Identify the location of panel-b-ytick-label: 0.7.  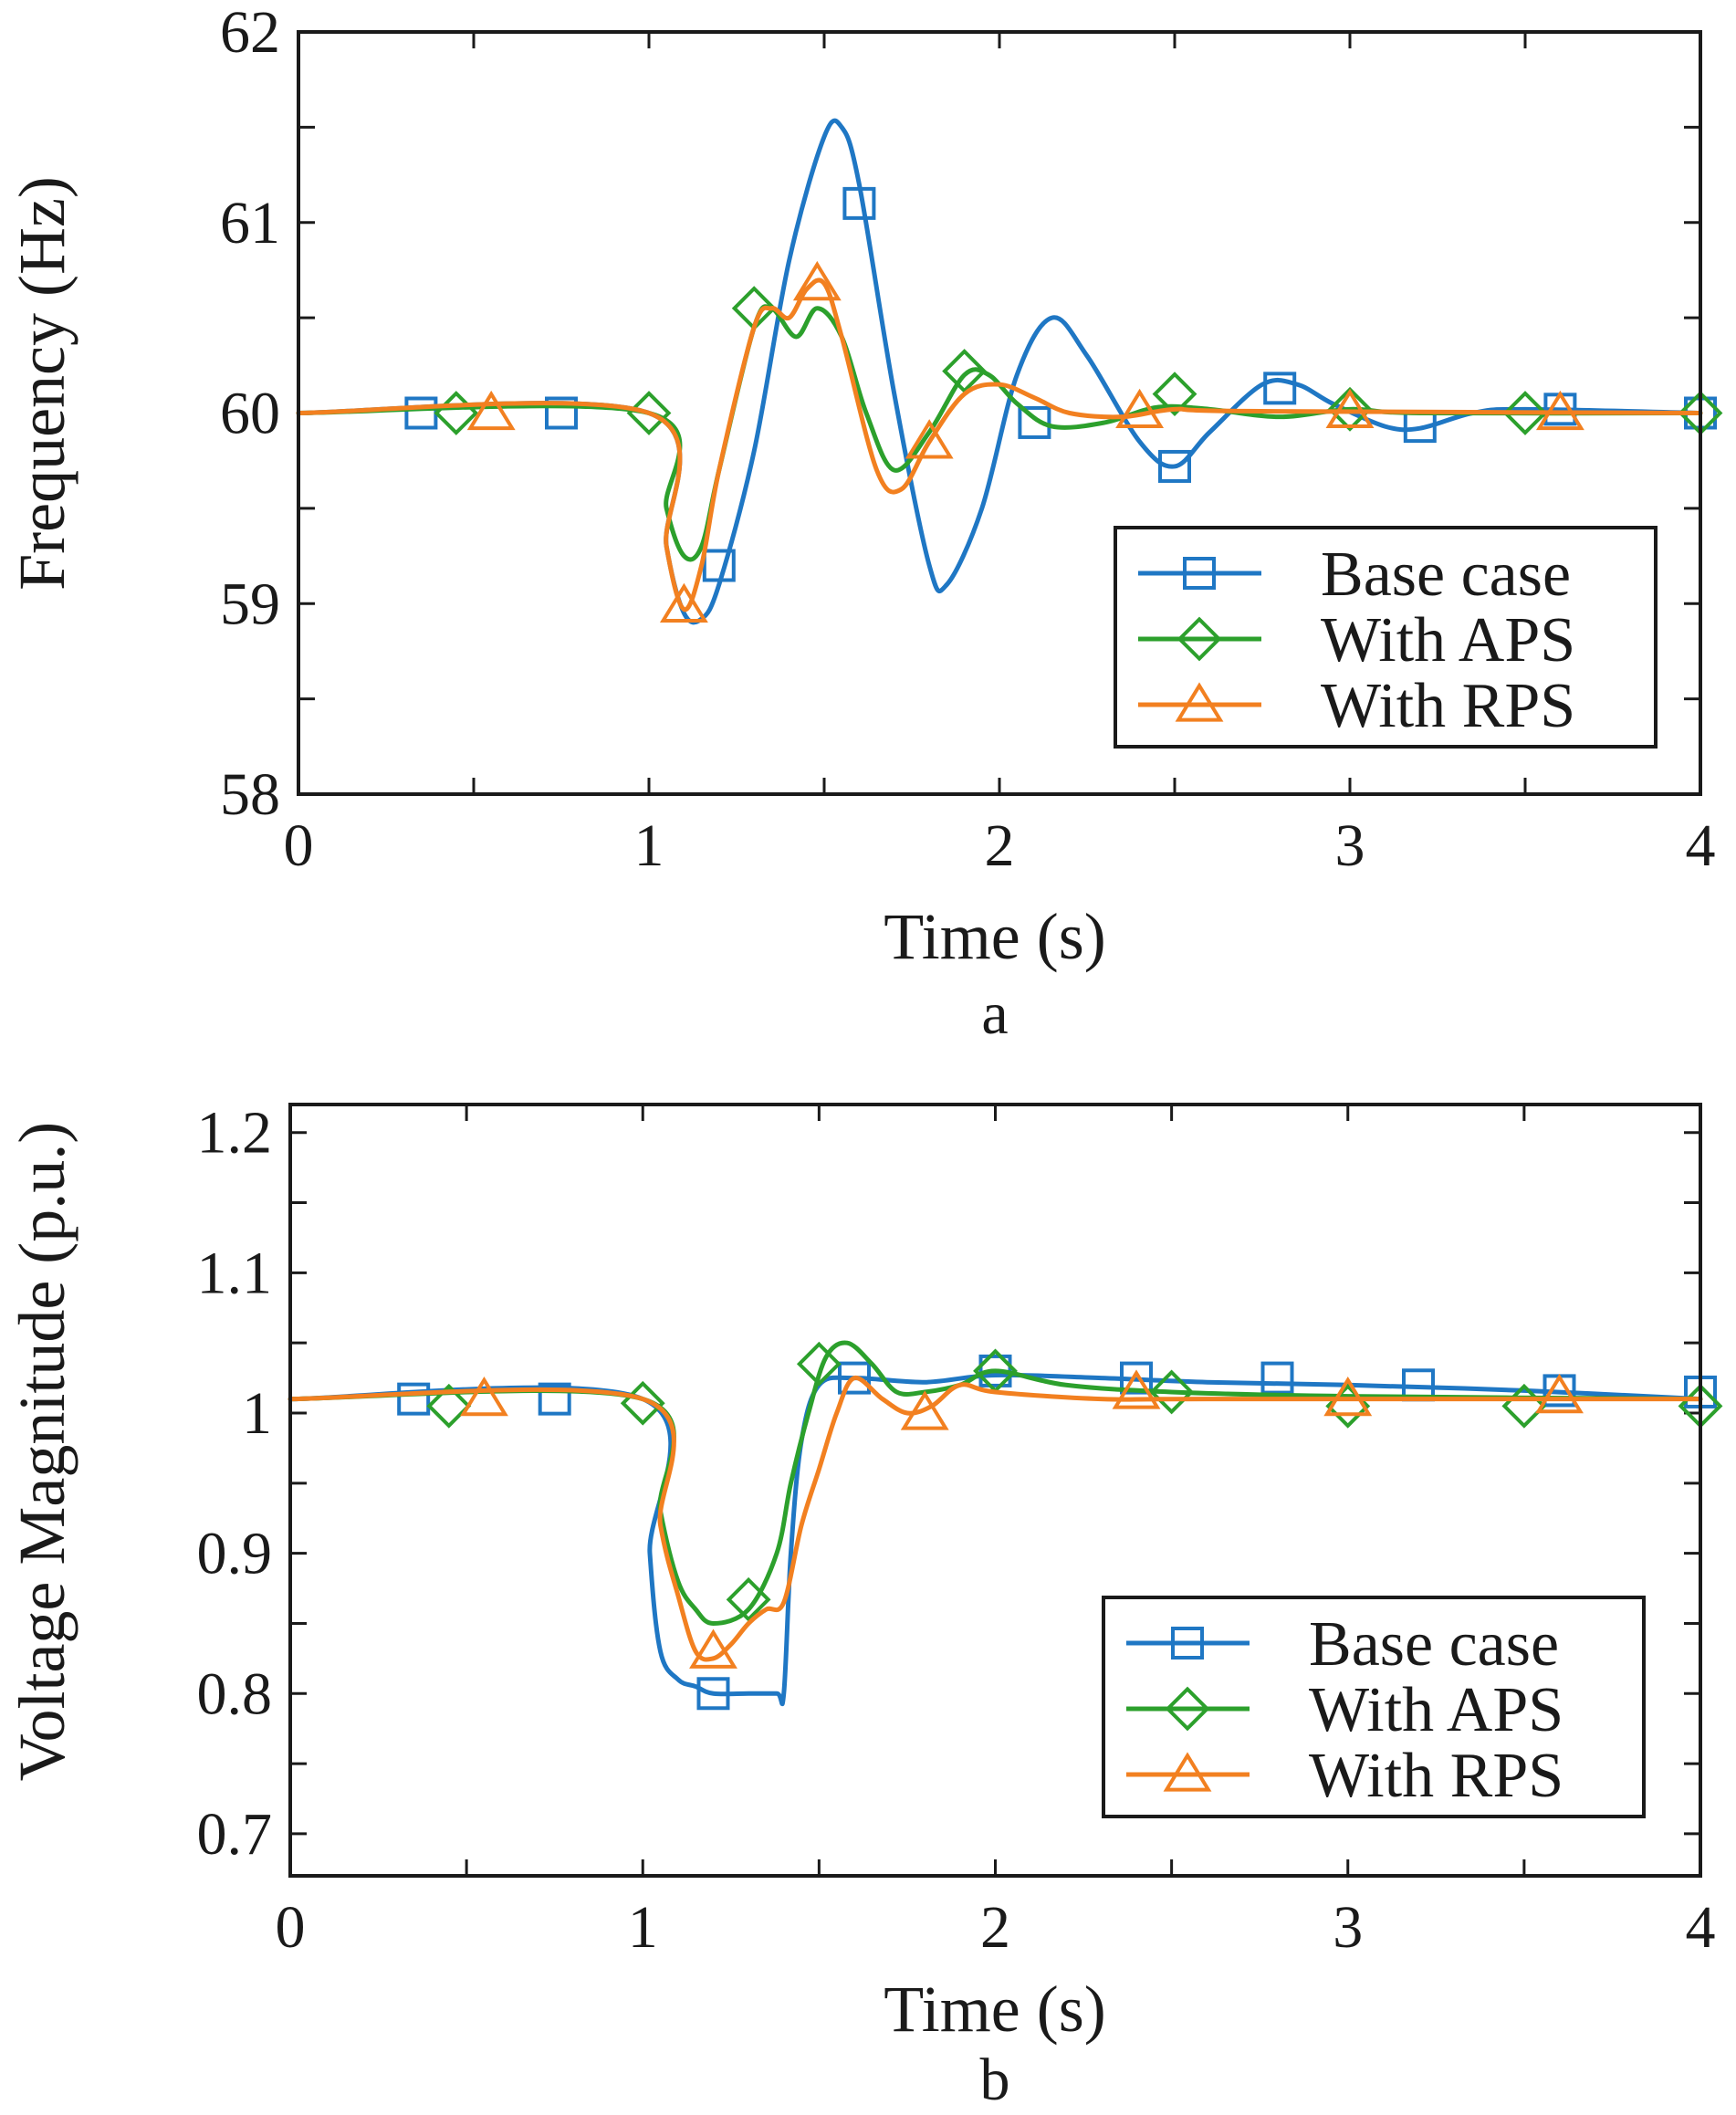
(235, 1834).